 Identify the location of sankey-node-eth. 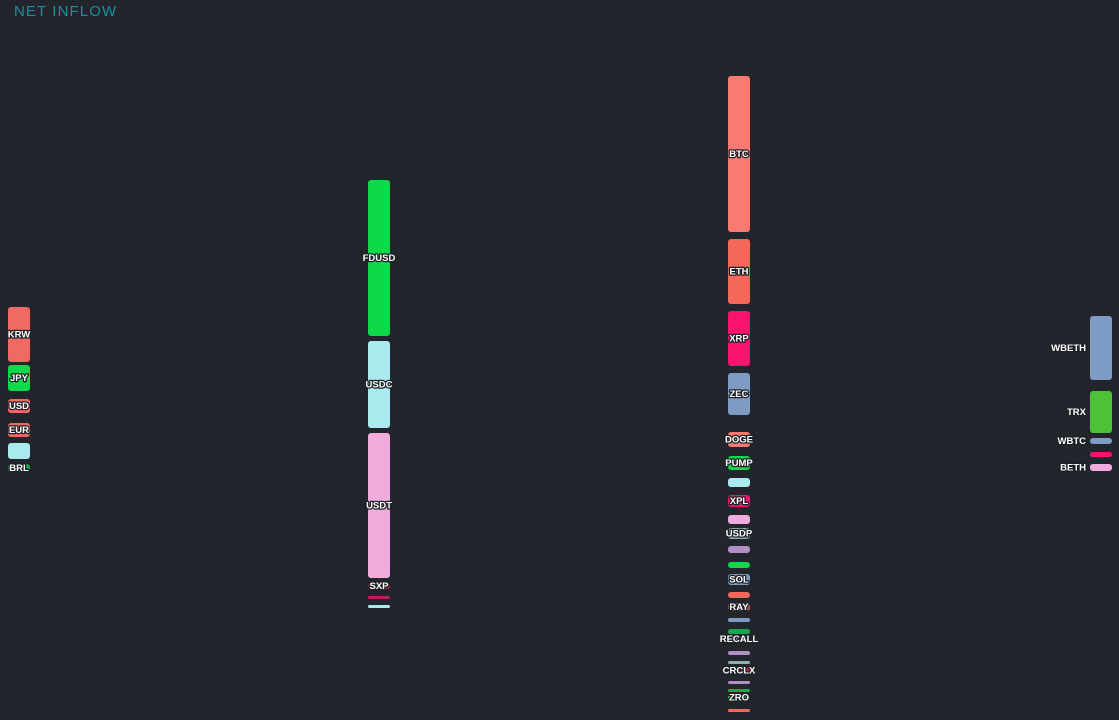
(739, 271).